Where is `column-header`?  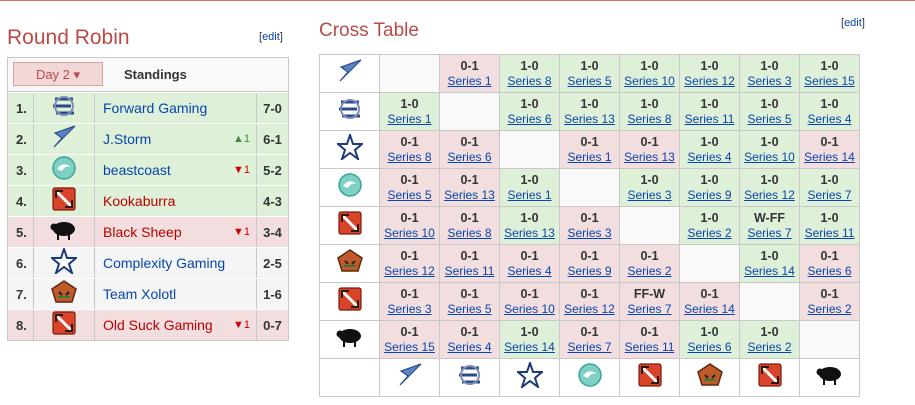
column-header is located at coordinates (589, 377).